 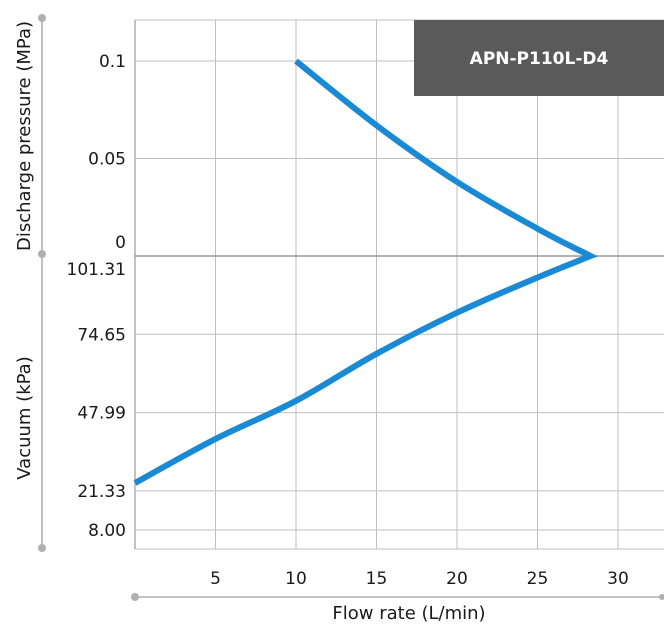 What do you see at coordinates (42, 18) in the screenshot?
I see `pressure-axis-dot-top` at bounding box center [42, 18].